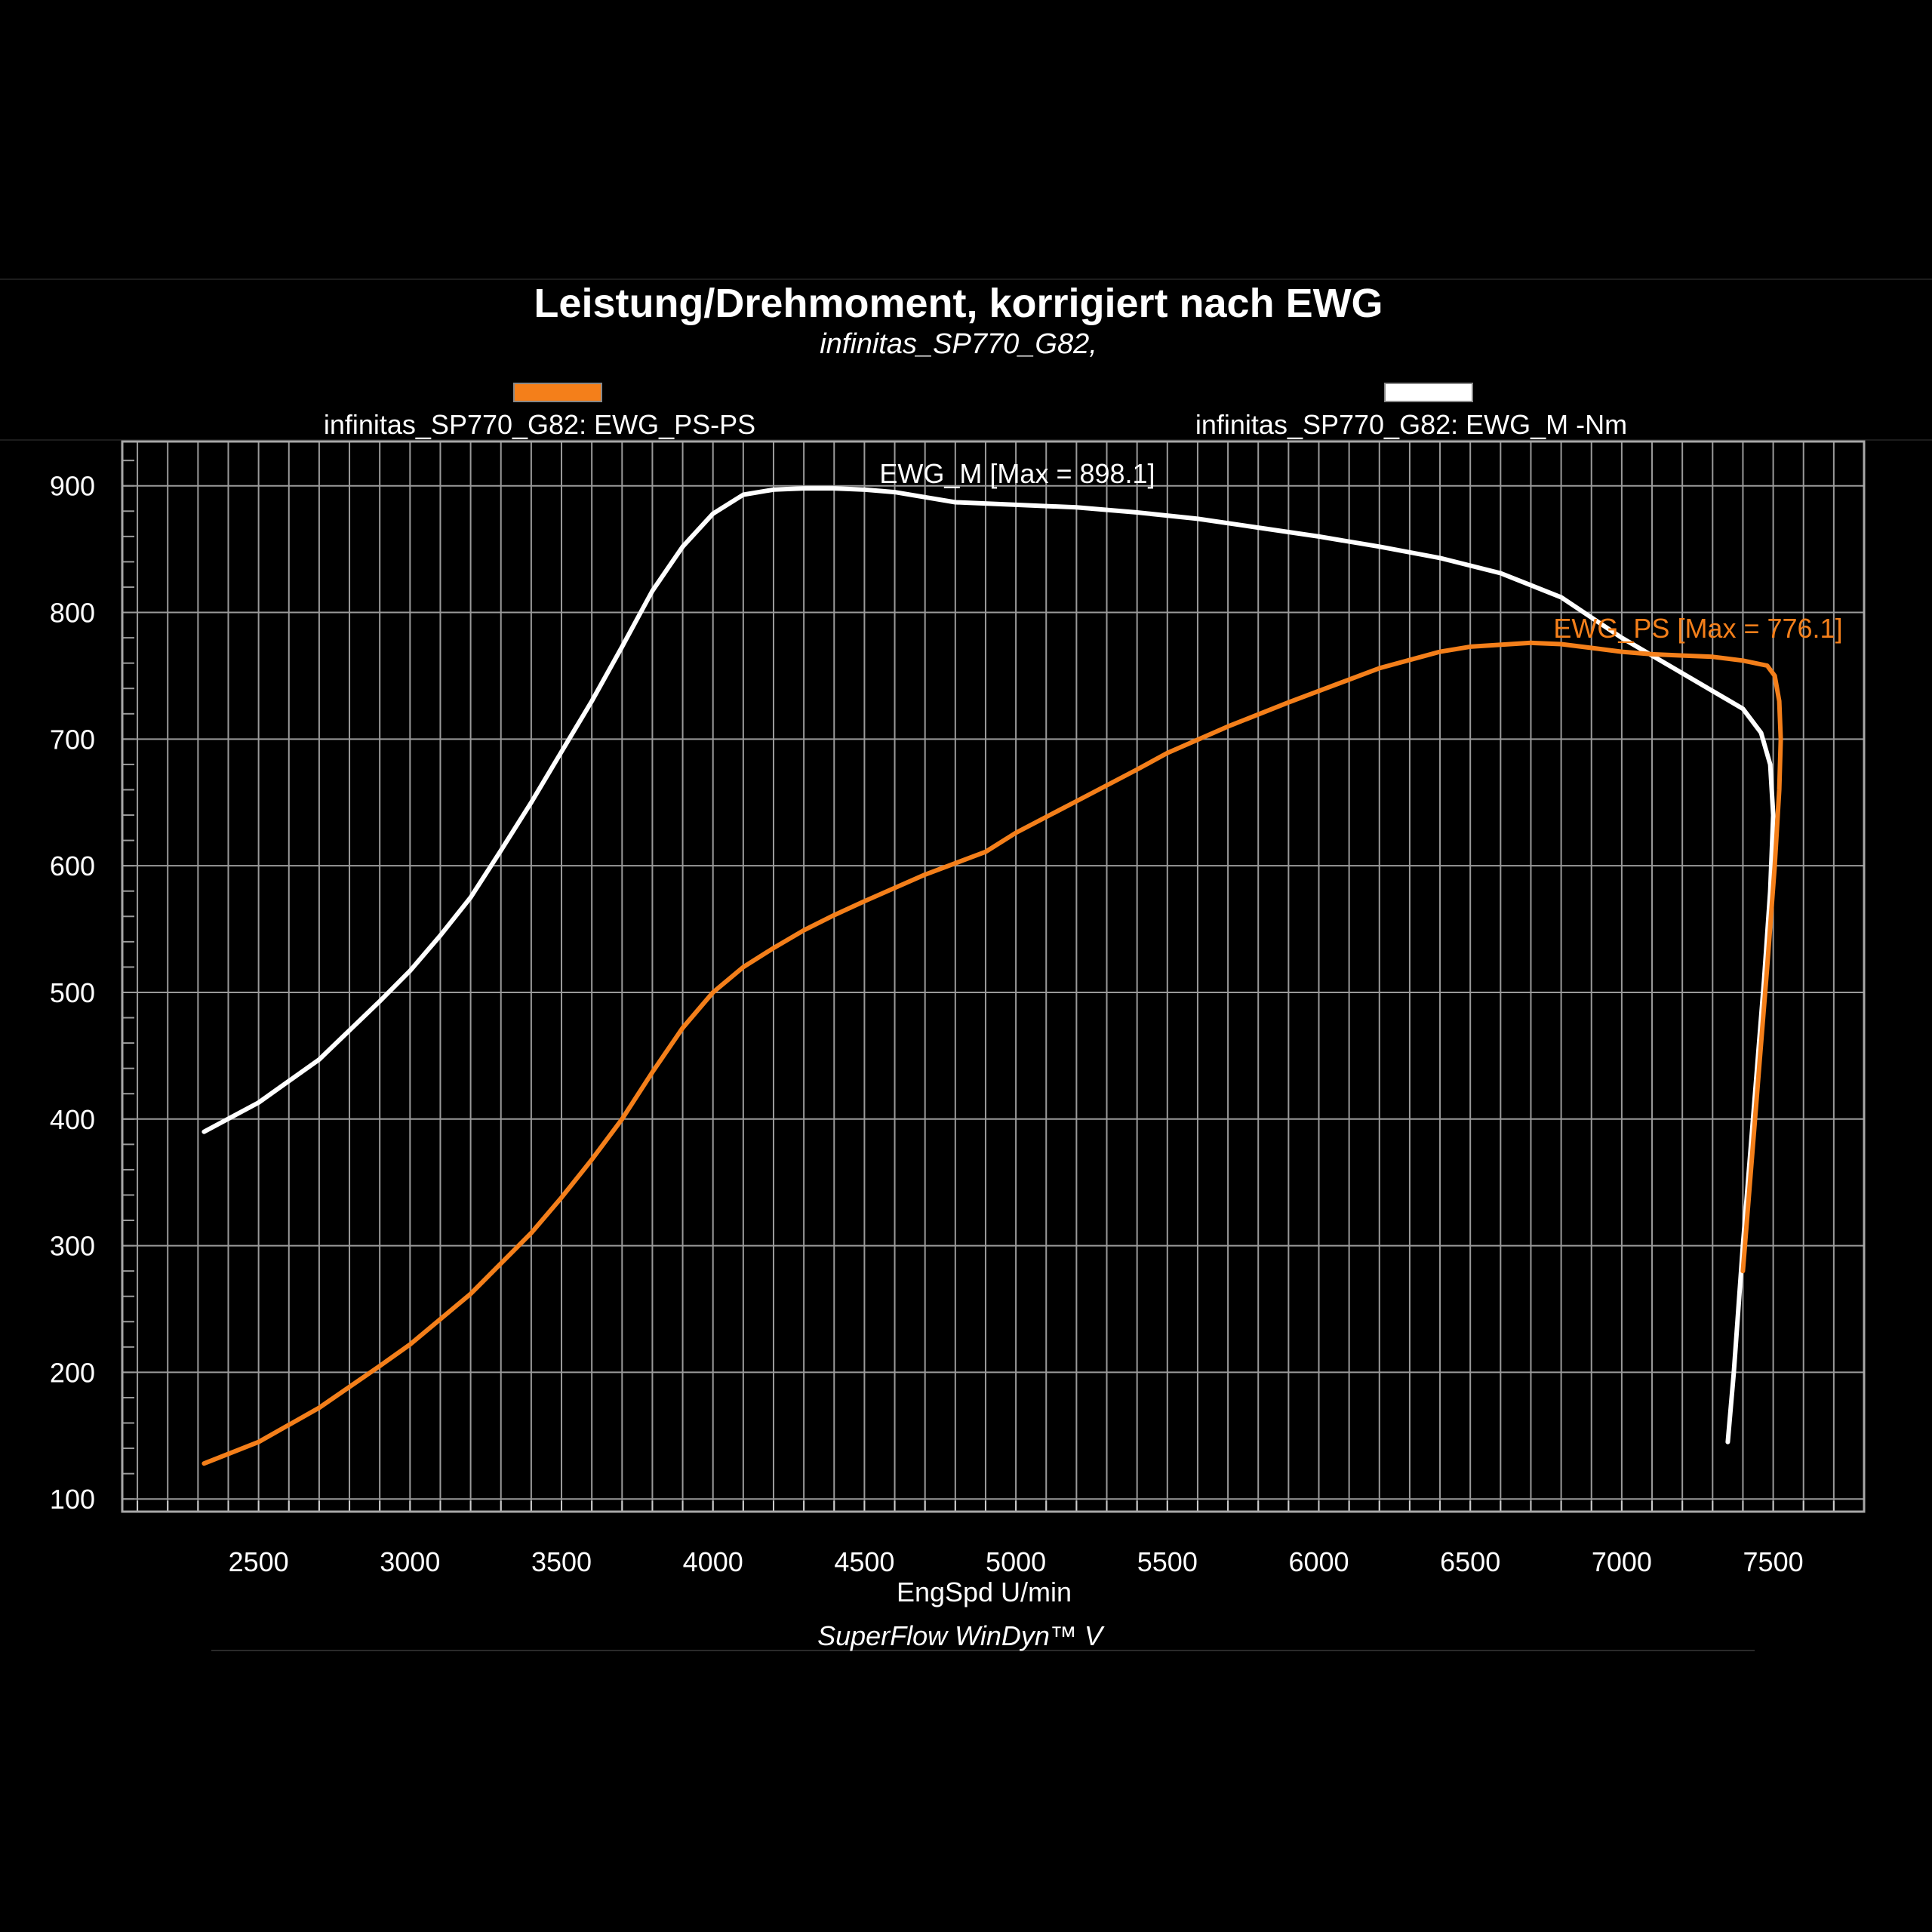 The image size is (1932, 1932). What do you see at coordinates (561, 1561) in the screenshot?
I see `x-tick-label: 3500` at bounding box center [561, 1561].